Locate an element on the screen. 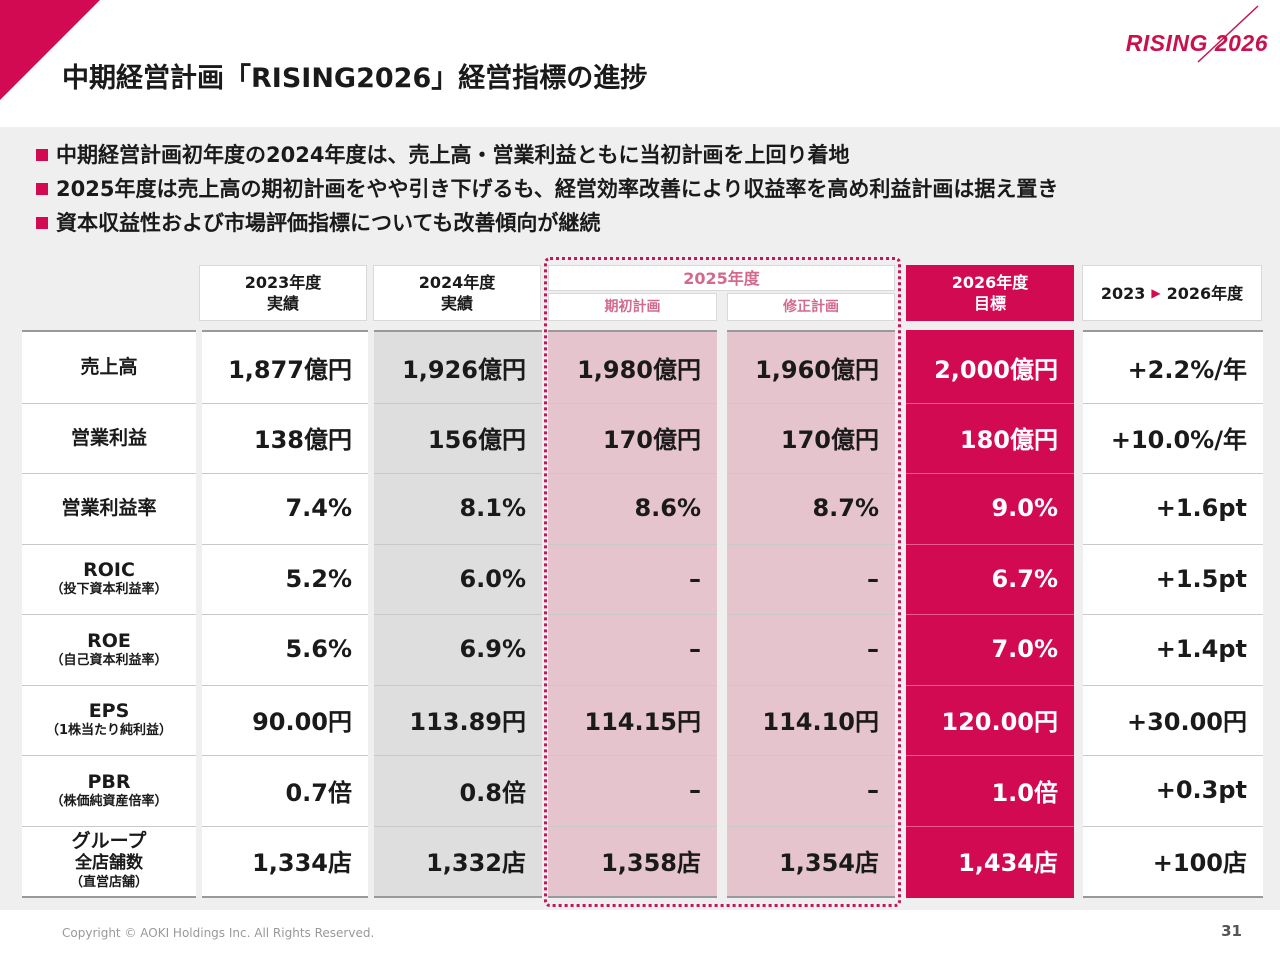 The image size is (1280, 960). cell-v2024: 156億円 is located at coordinates (476, 440).